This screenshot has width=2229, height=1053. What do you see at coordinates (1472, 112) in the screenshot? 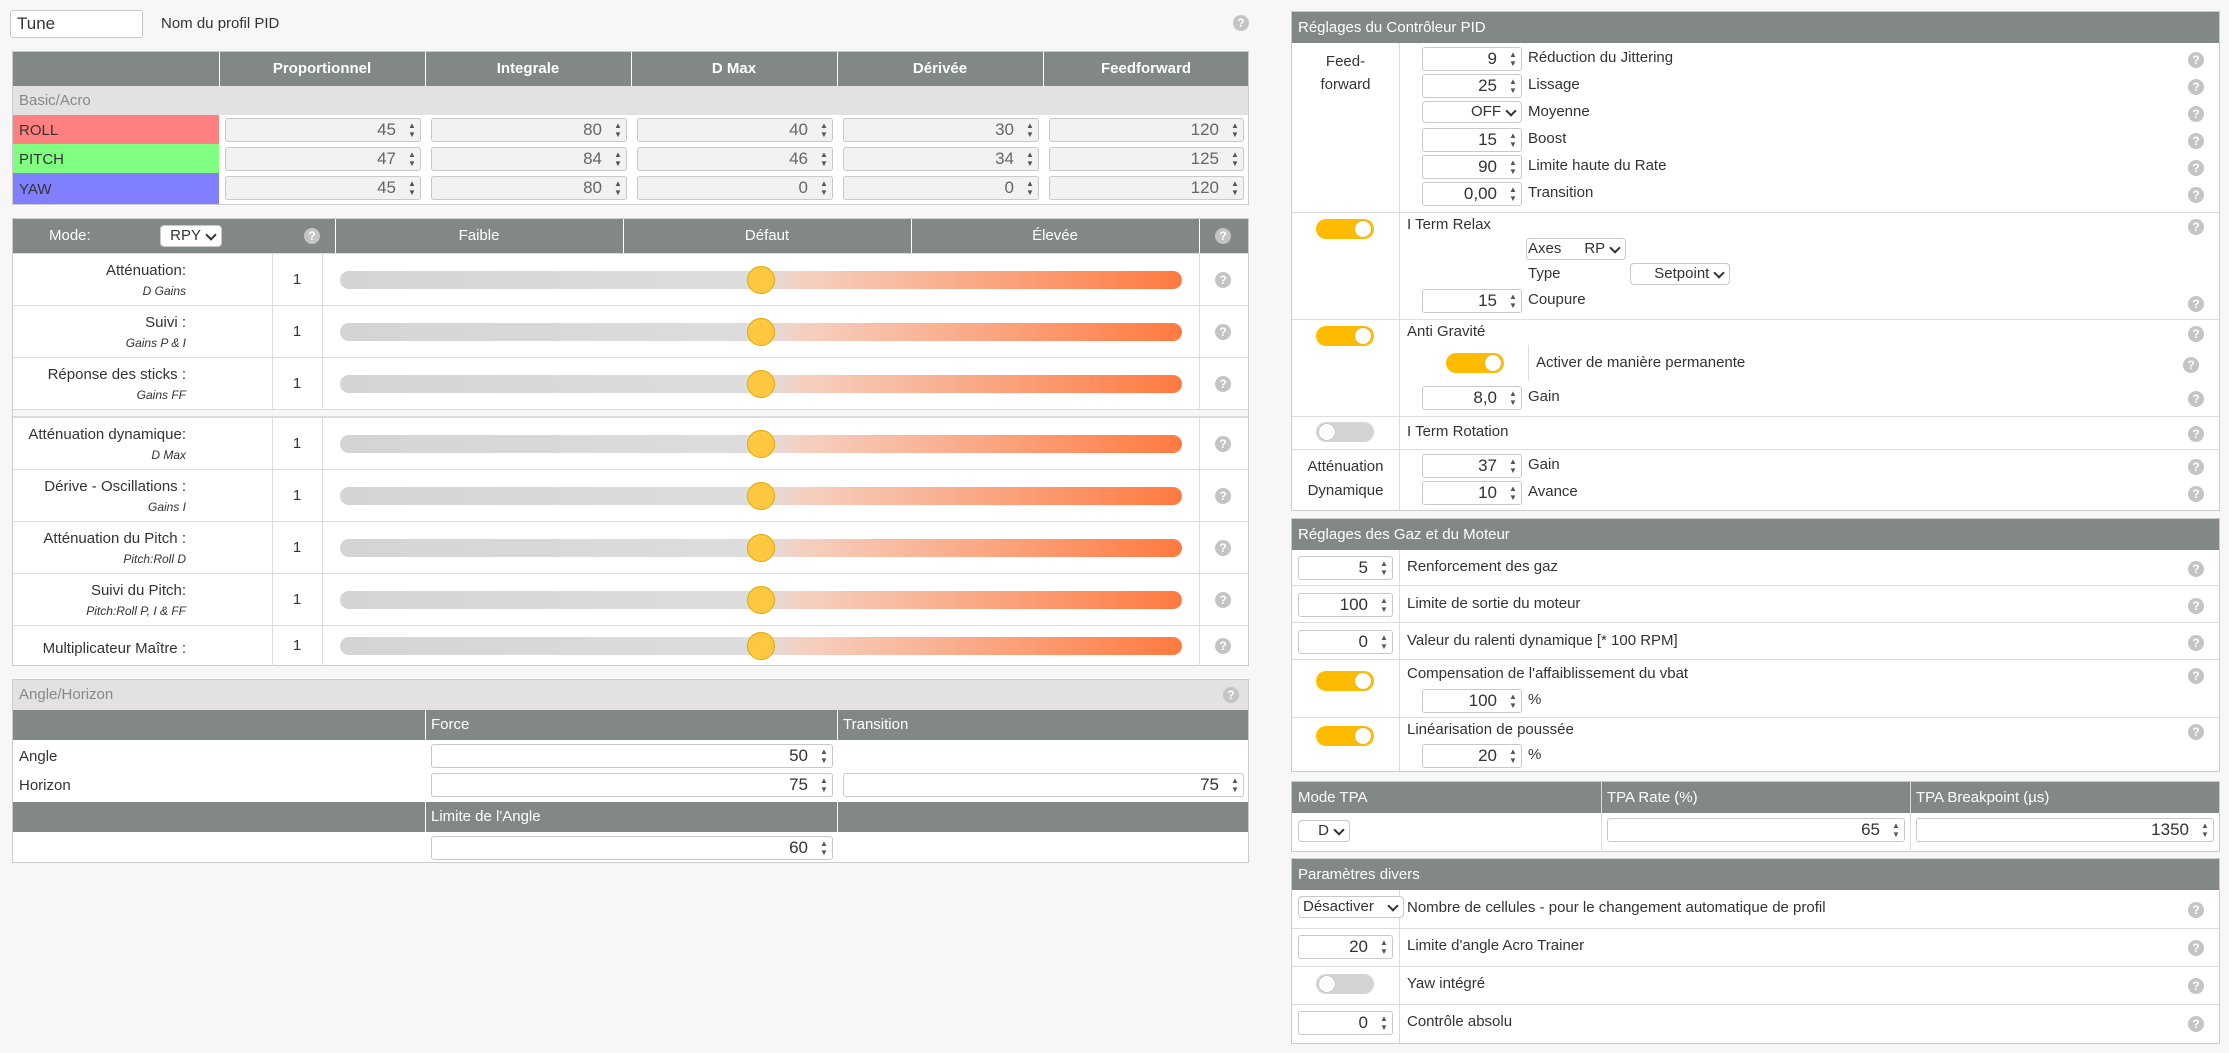
I see `ff-average-select: OFF` at bounding box center [1472, 112].